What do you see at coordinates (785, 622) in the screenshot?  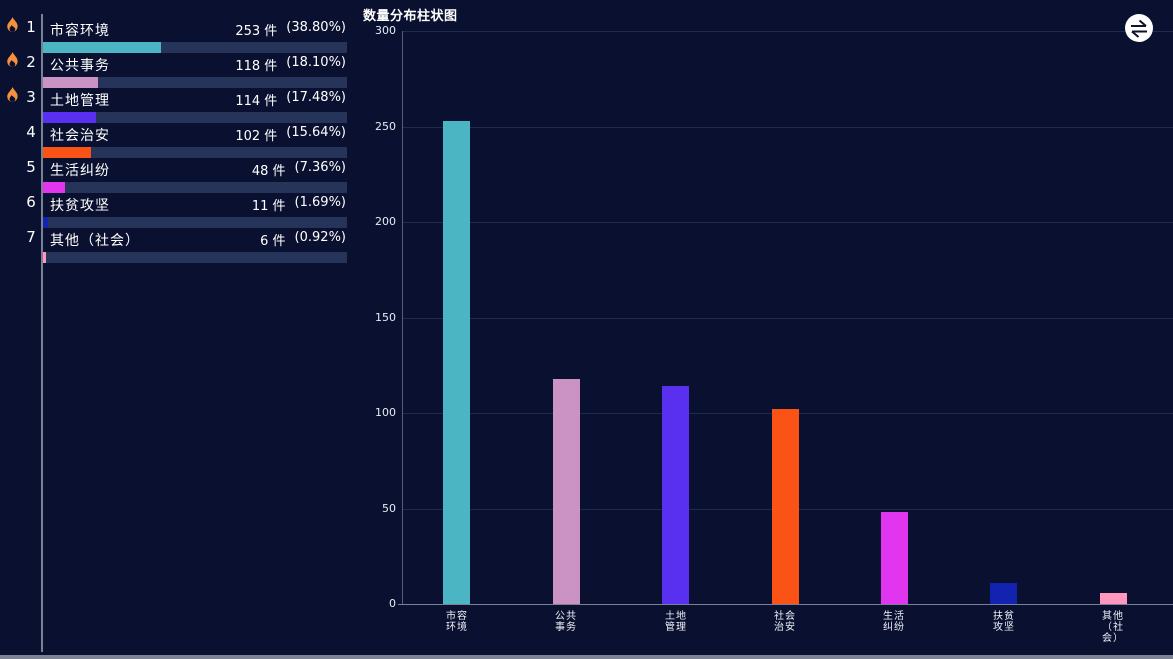 I see `x-axis-category-label: 社会 治安` at bounding box center [785, 622].